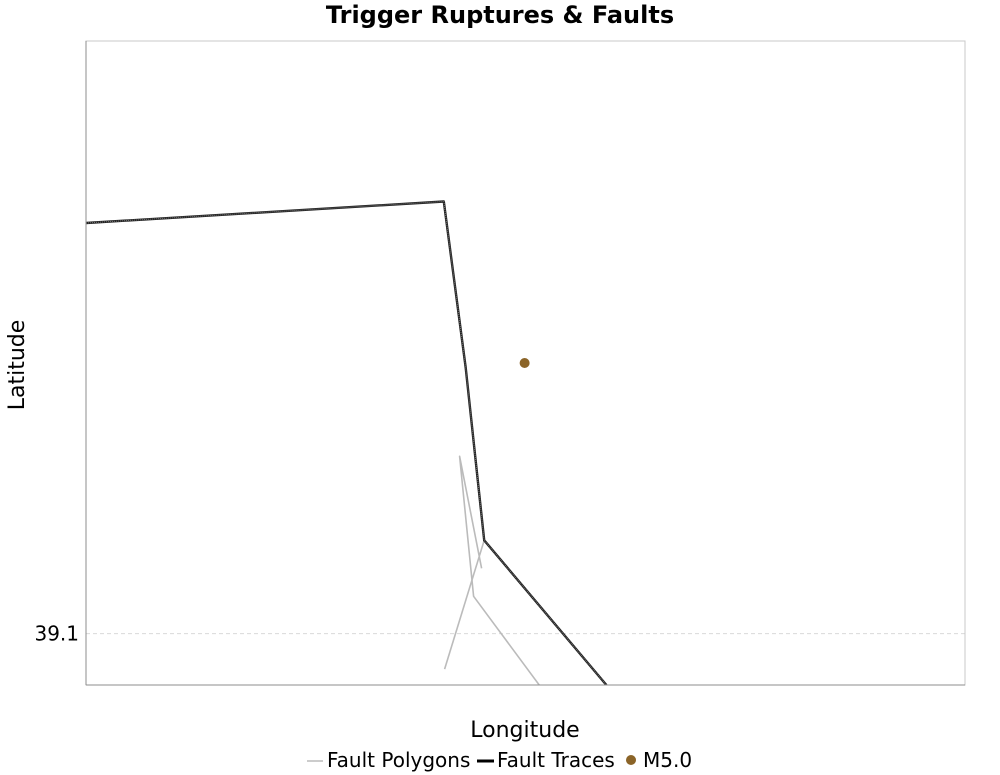  I want to click on rupture-point-m50, so click(524, 363).